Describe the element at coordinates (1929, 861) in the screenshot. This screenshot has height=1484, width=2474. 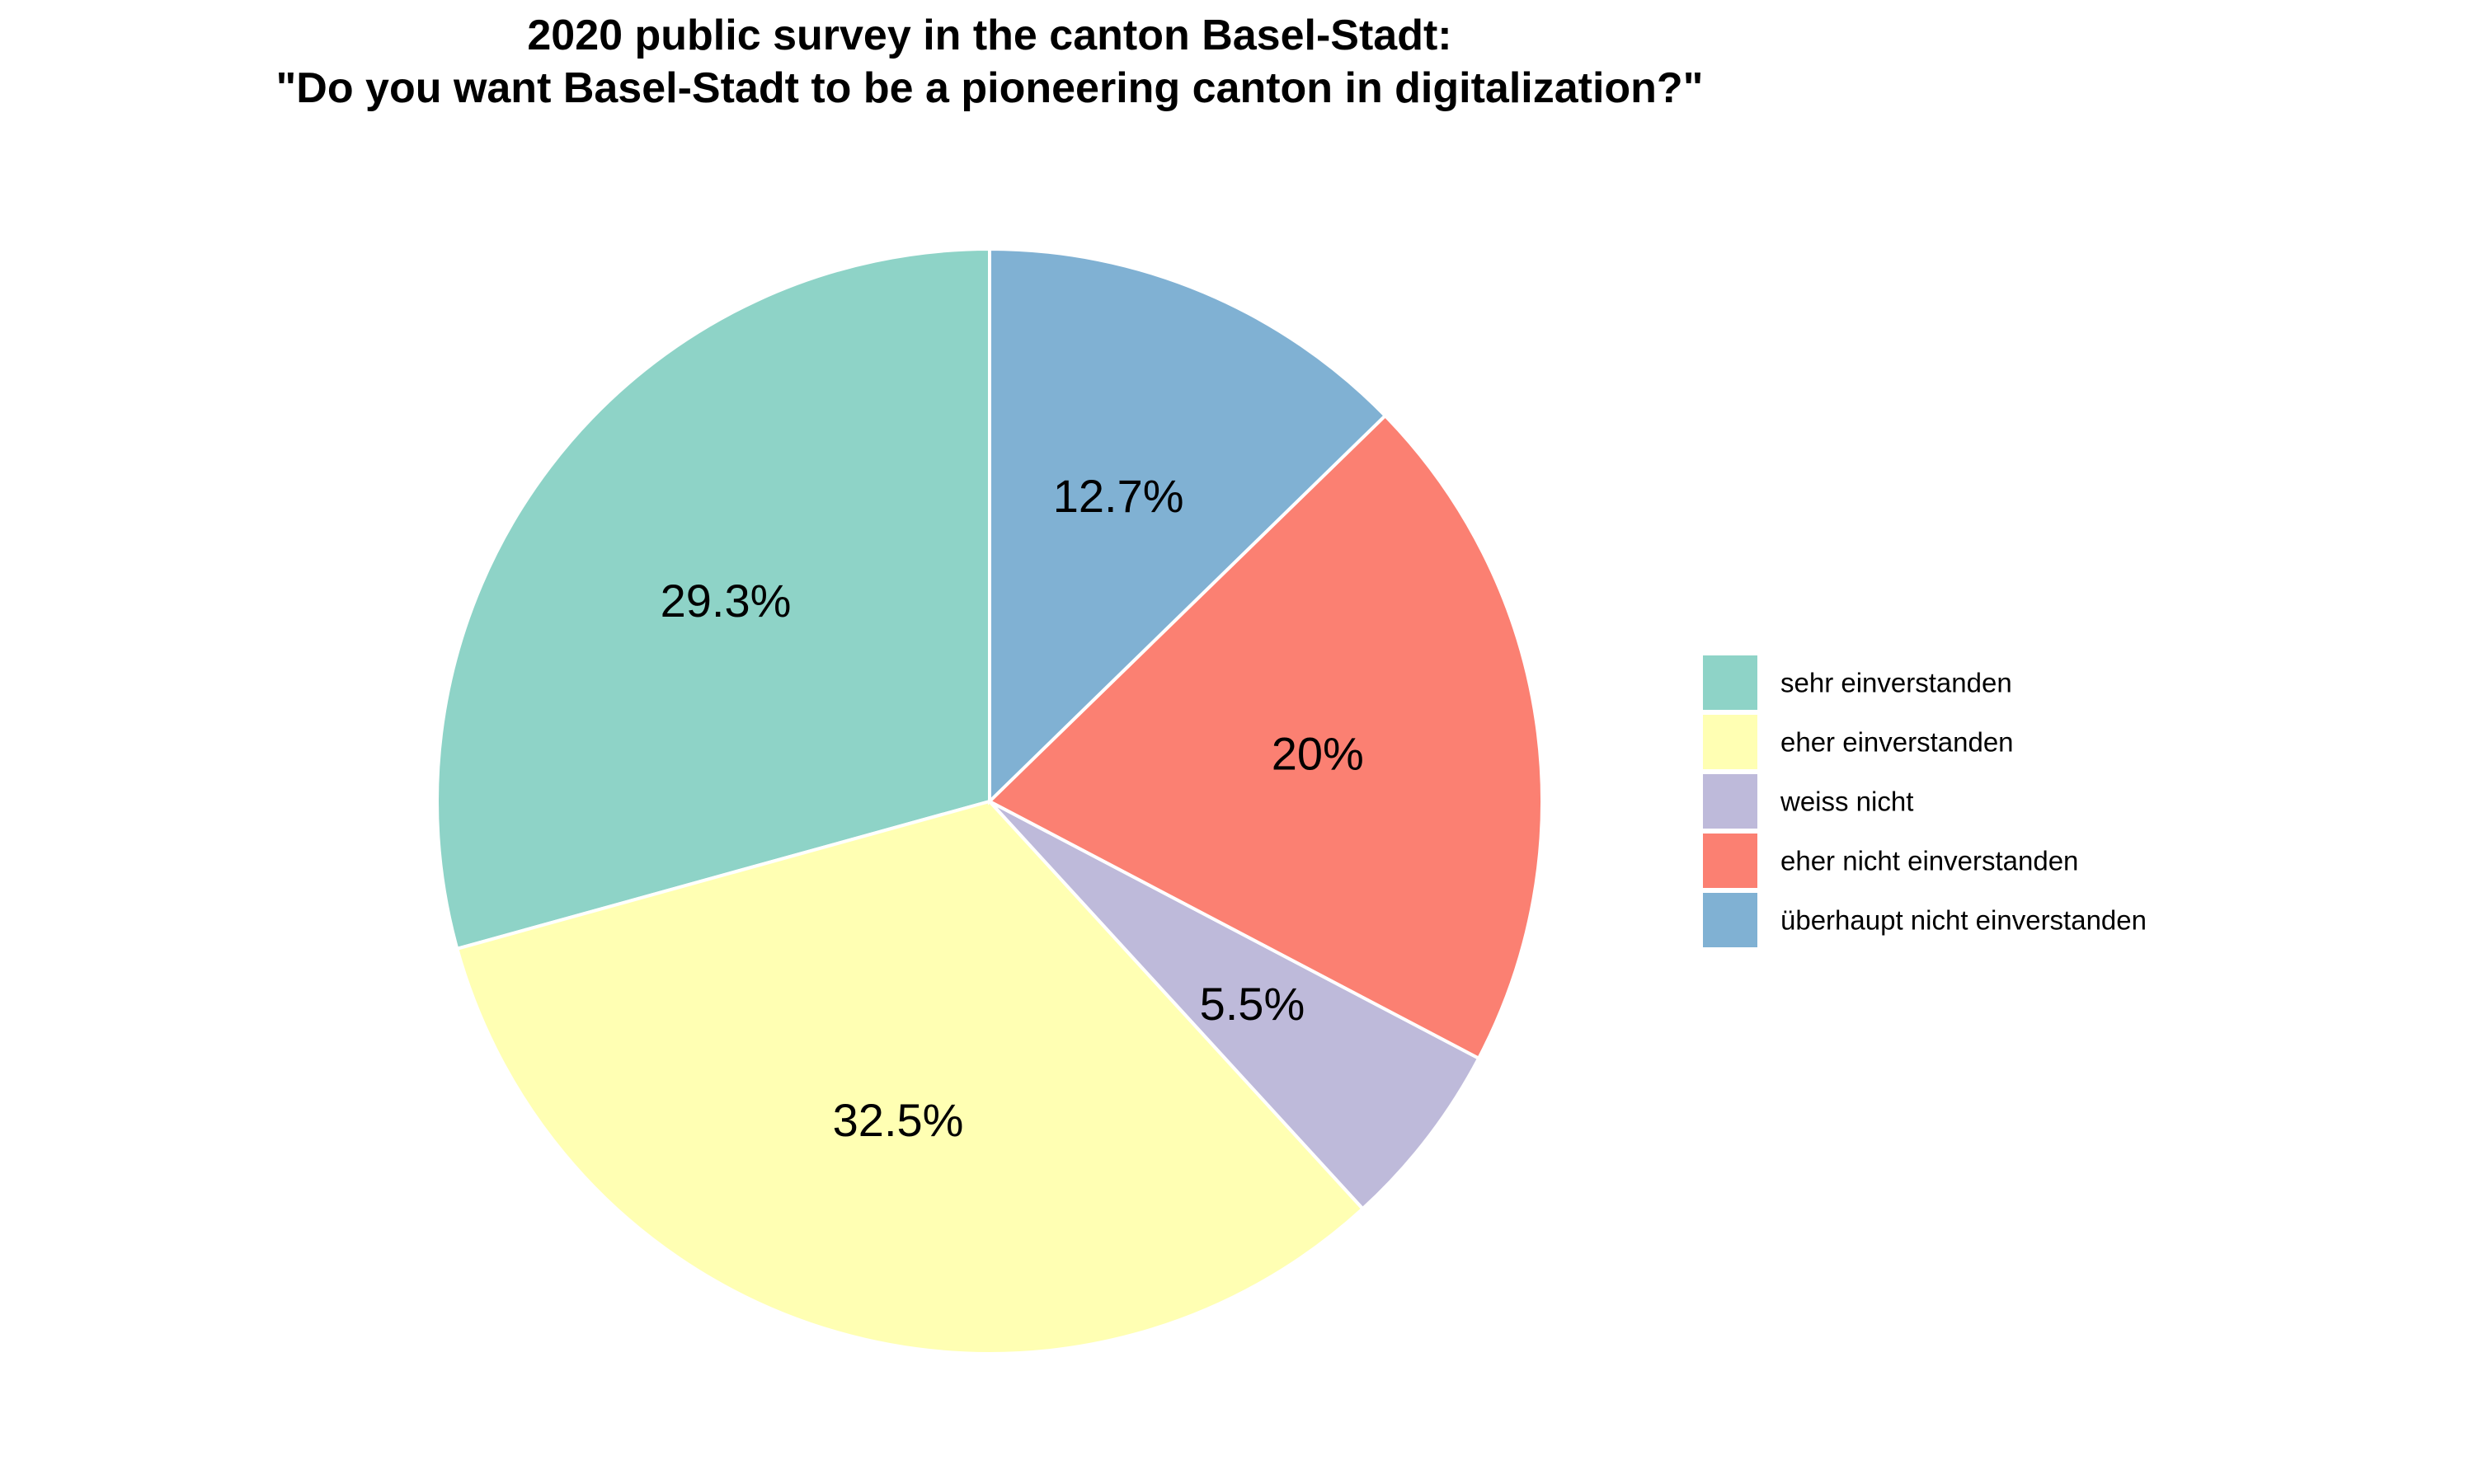
I see `legend-label: eher nicht einverstanden` at that location.